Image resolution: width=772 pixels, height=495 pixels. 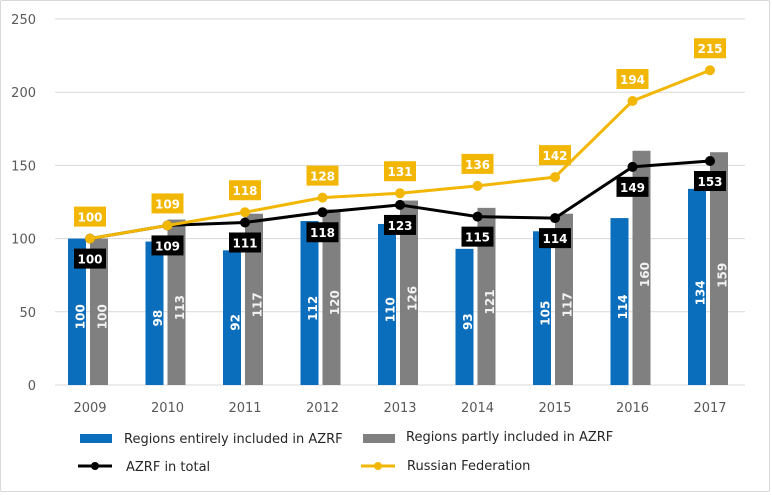 I want to click on legend-item-russian-federation: Russian Federation, so click(x=445, y=466).